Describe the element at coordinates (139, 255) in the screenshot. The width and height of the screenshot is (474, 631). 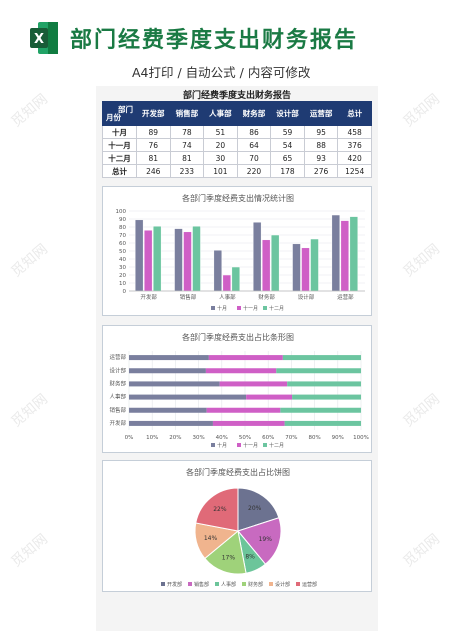
I see `bar-开发部-十月` at that location.